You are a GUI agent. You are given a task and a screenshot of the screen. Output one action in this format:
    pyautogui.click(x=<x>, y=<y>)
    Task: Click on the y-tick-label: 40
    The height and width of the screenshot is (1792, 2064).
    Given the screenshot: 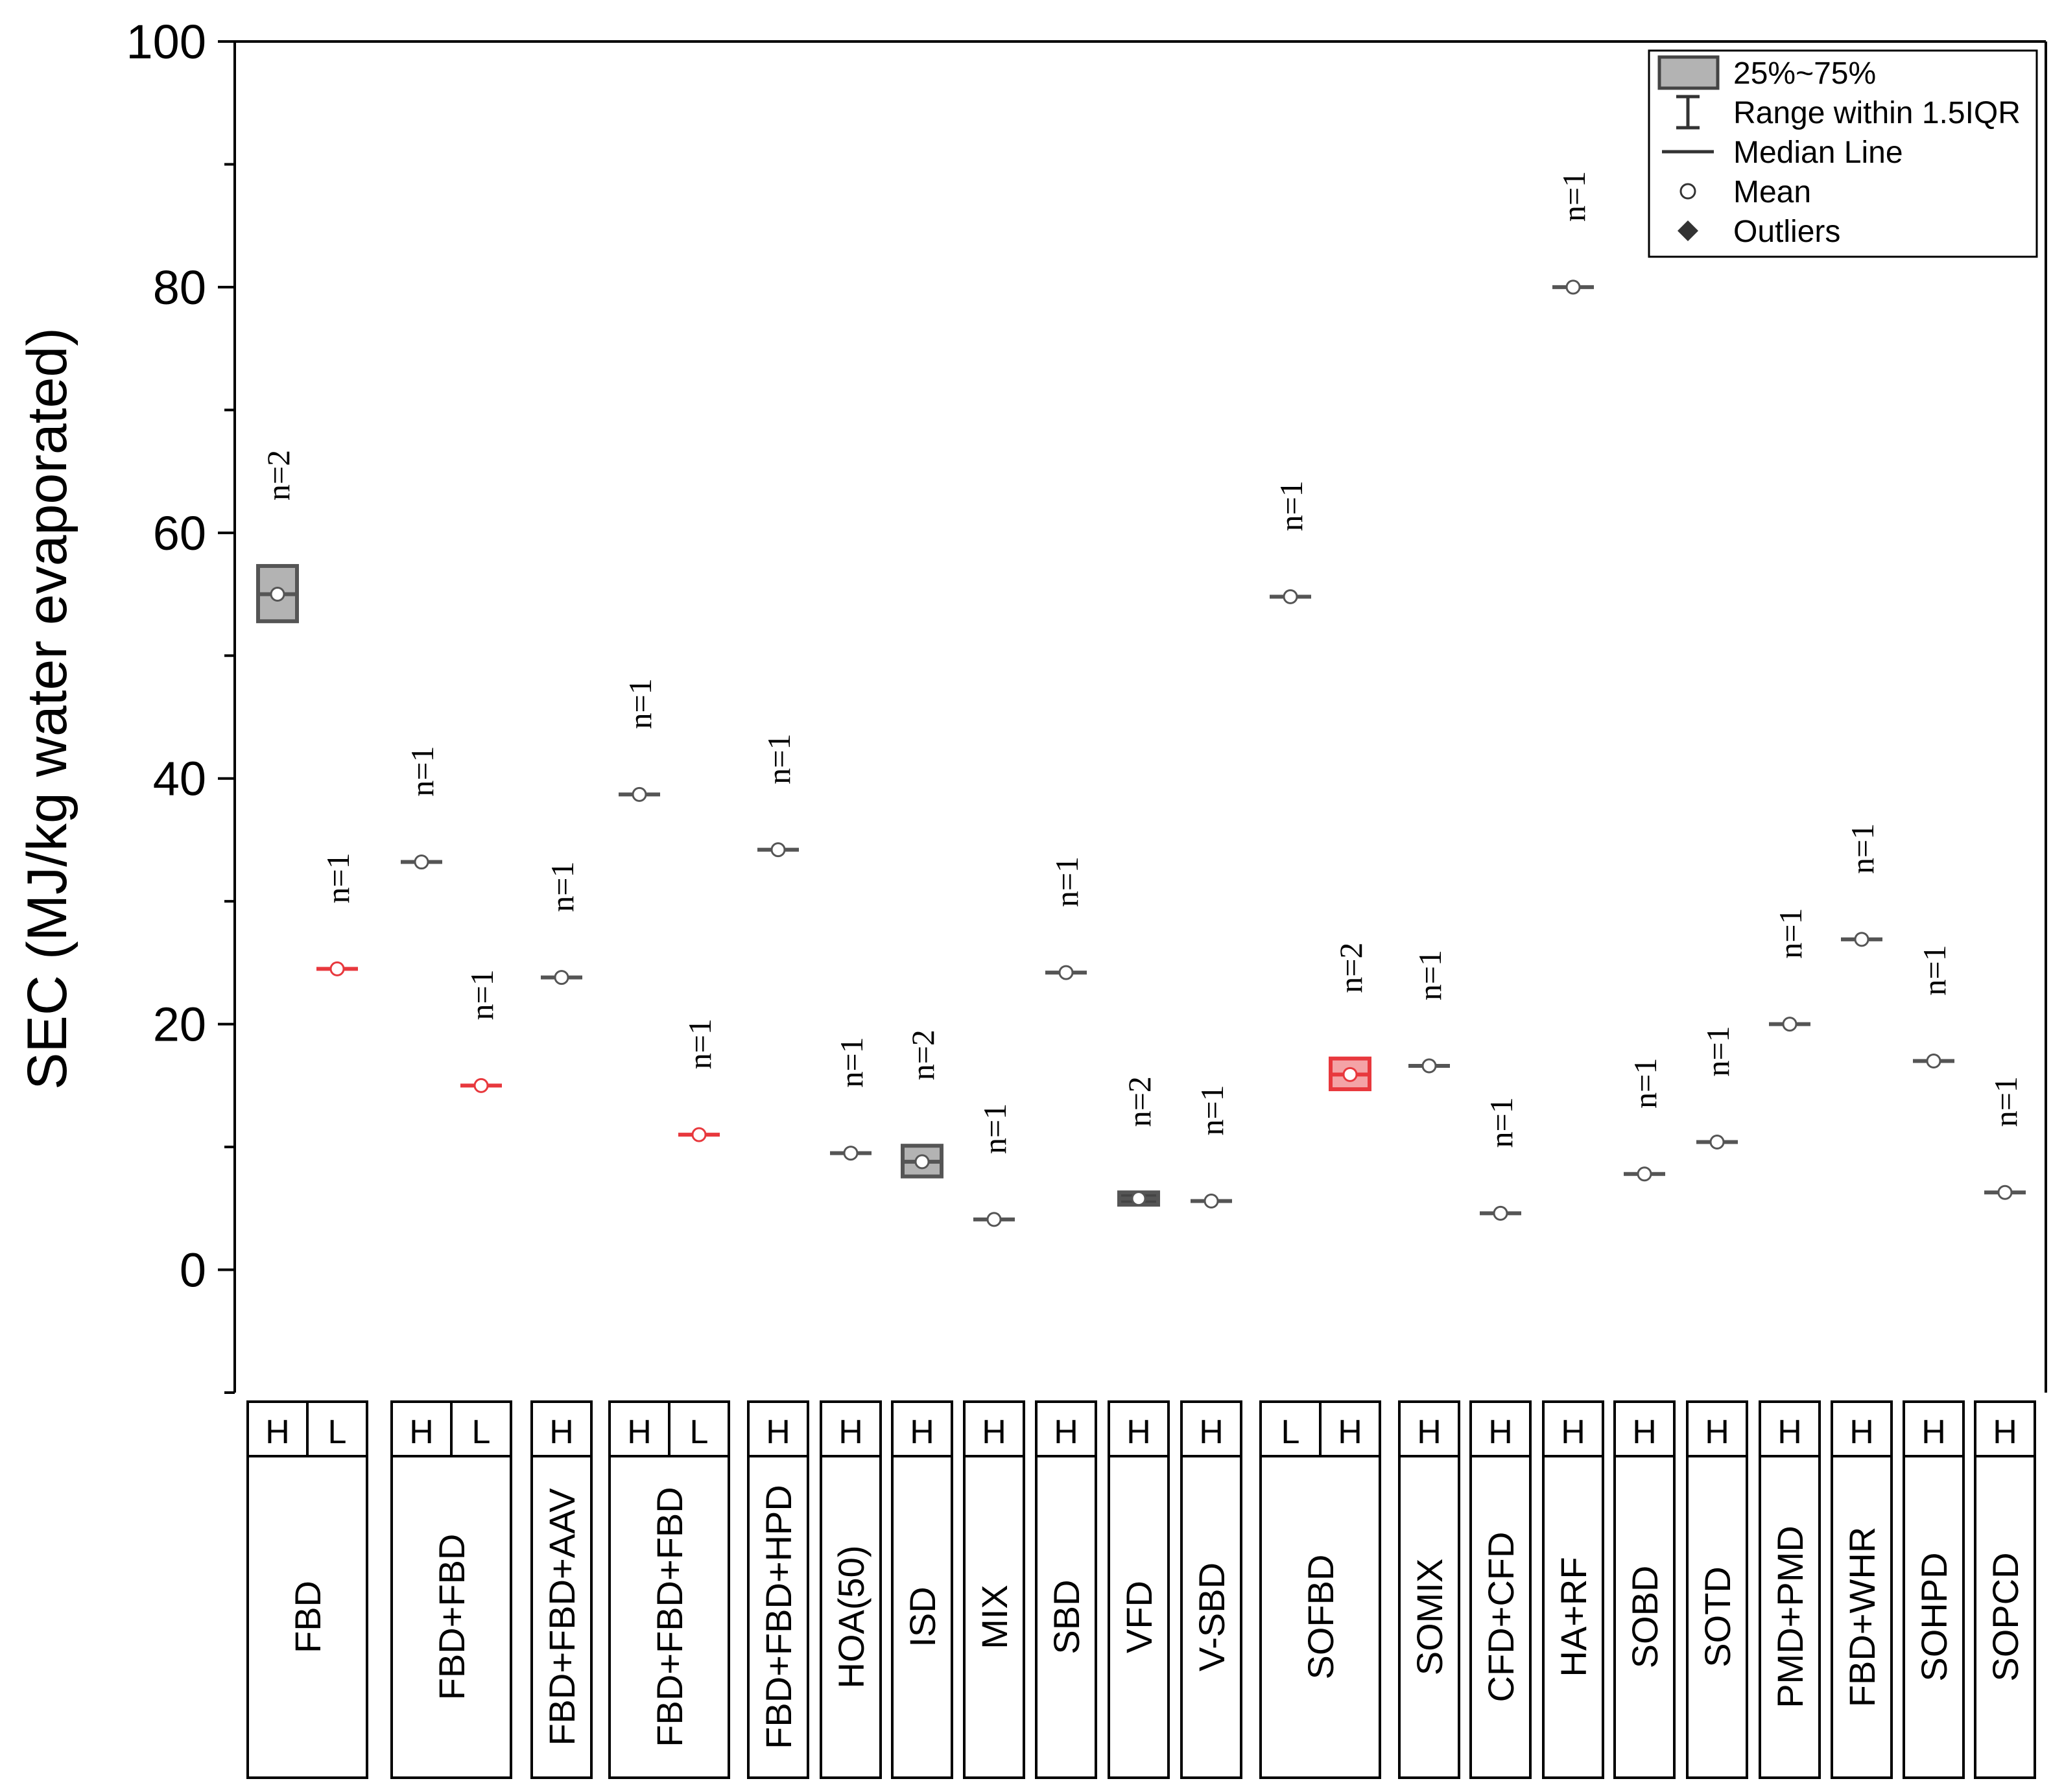 What is the action you would take?
    pyautogui.click(x=179, y=779)
    